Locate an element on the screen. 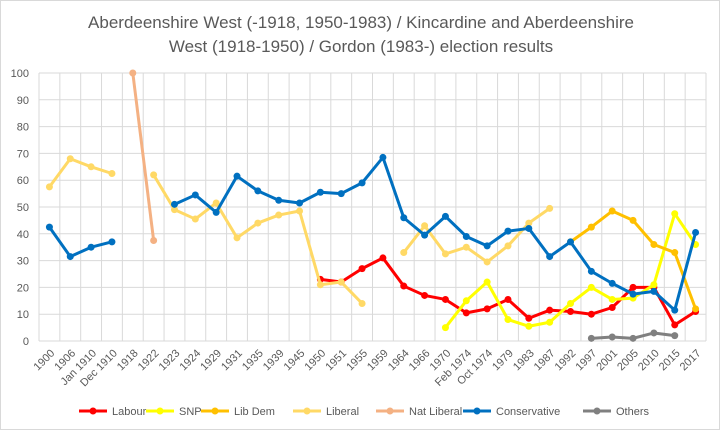  x-tick-label: 1997 is located at coordinates (587, 360).